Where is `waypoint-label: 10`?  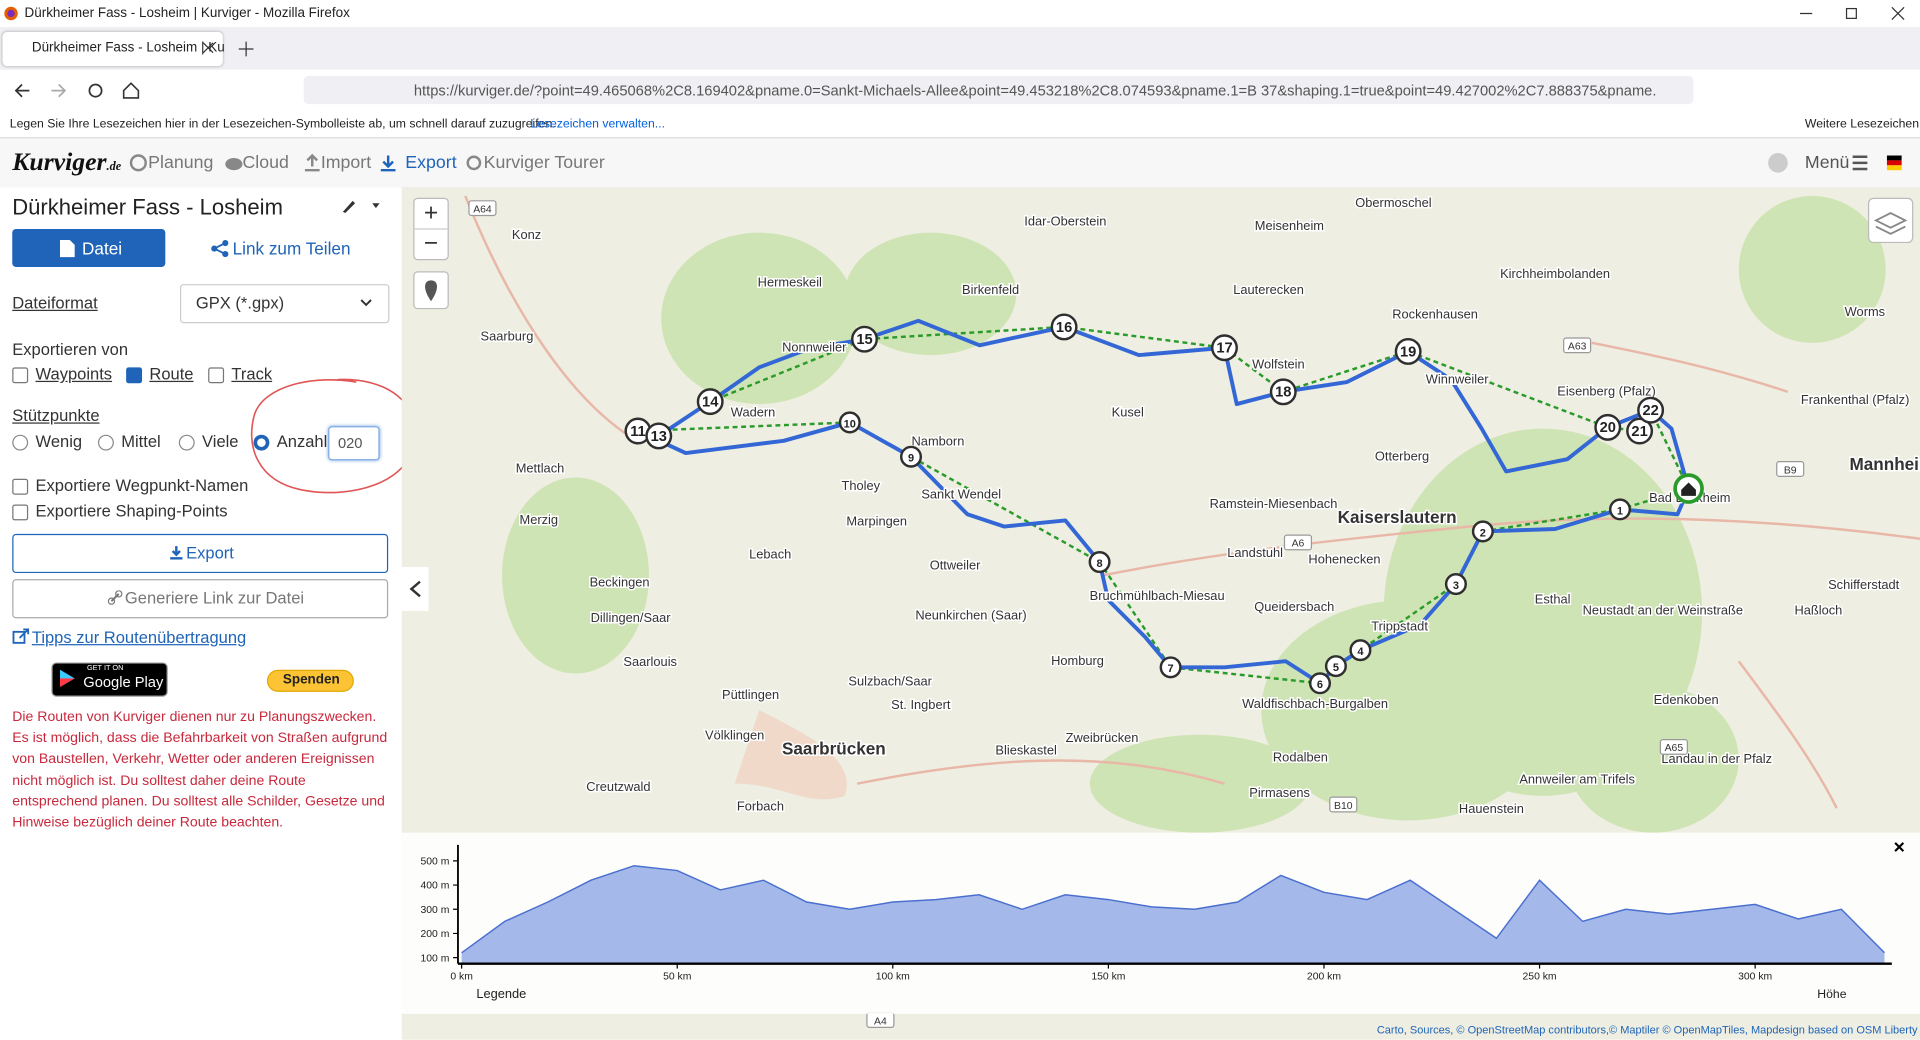
waypoint-label: 10 is located at coordinates (850, 424).